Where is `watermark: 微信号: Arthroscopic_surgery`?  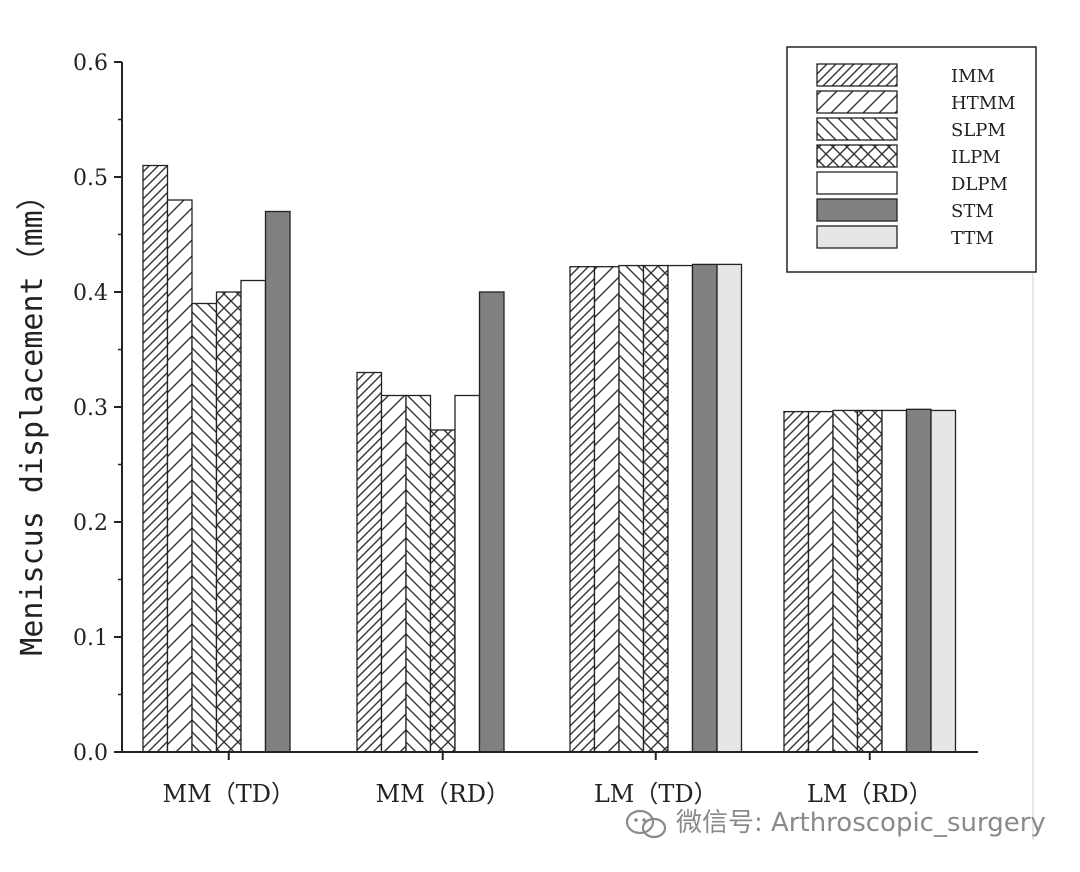
watermark: 微信号: Arthroscopic_surgery is located at coordinates (835, 823).